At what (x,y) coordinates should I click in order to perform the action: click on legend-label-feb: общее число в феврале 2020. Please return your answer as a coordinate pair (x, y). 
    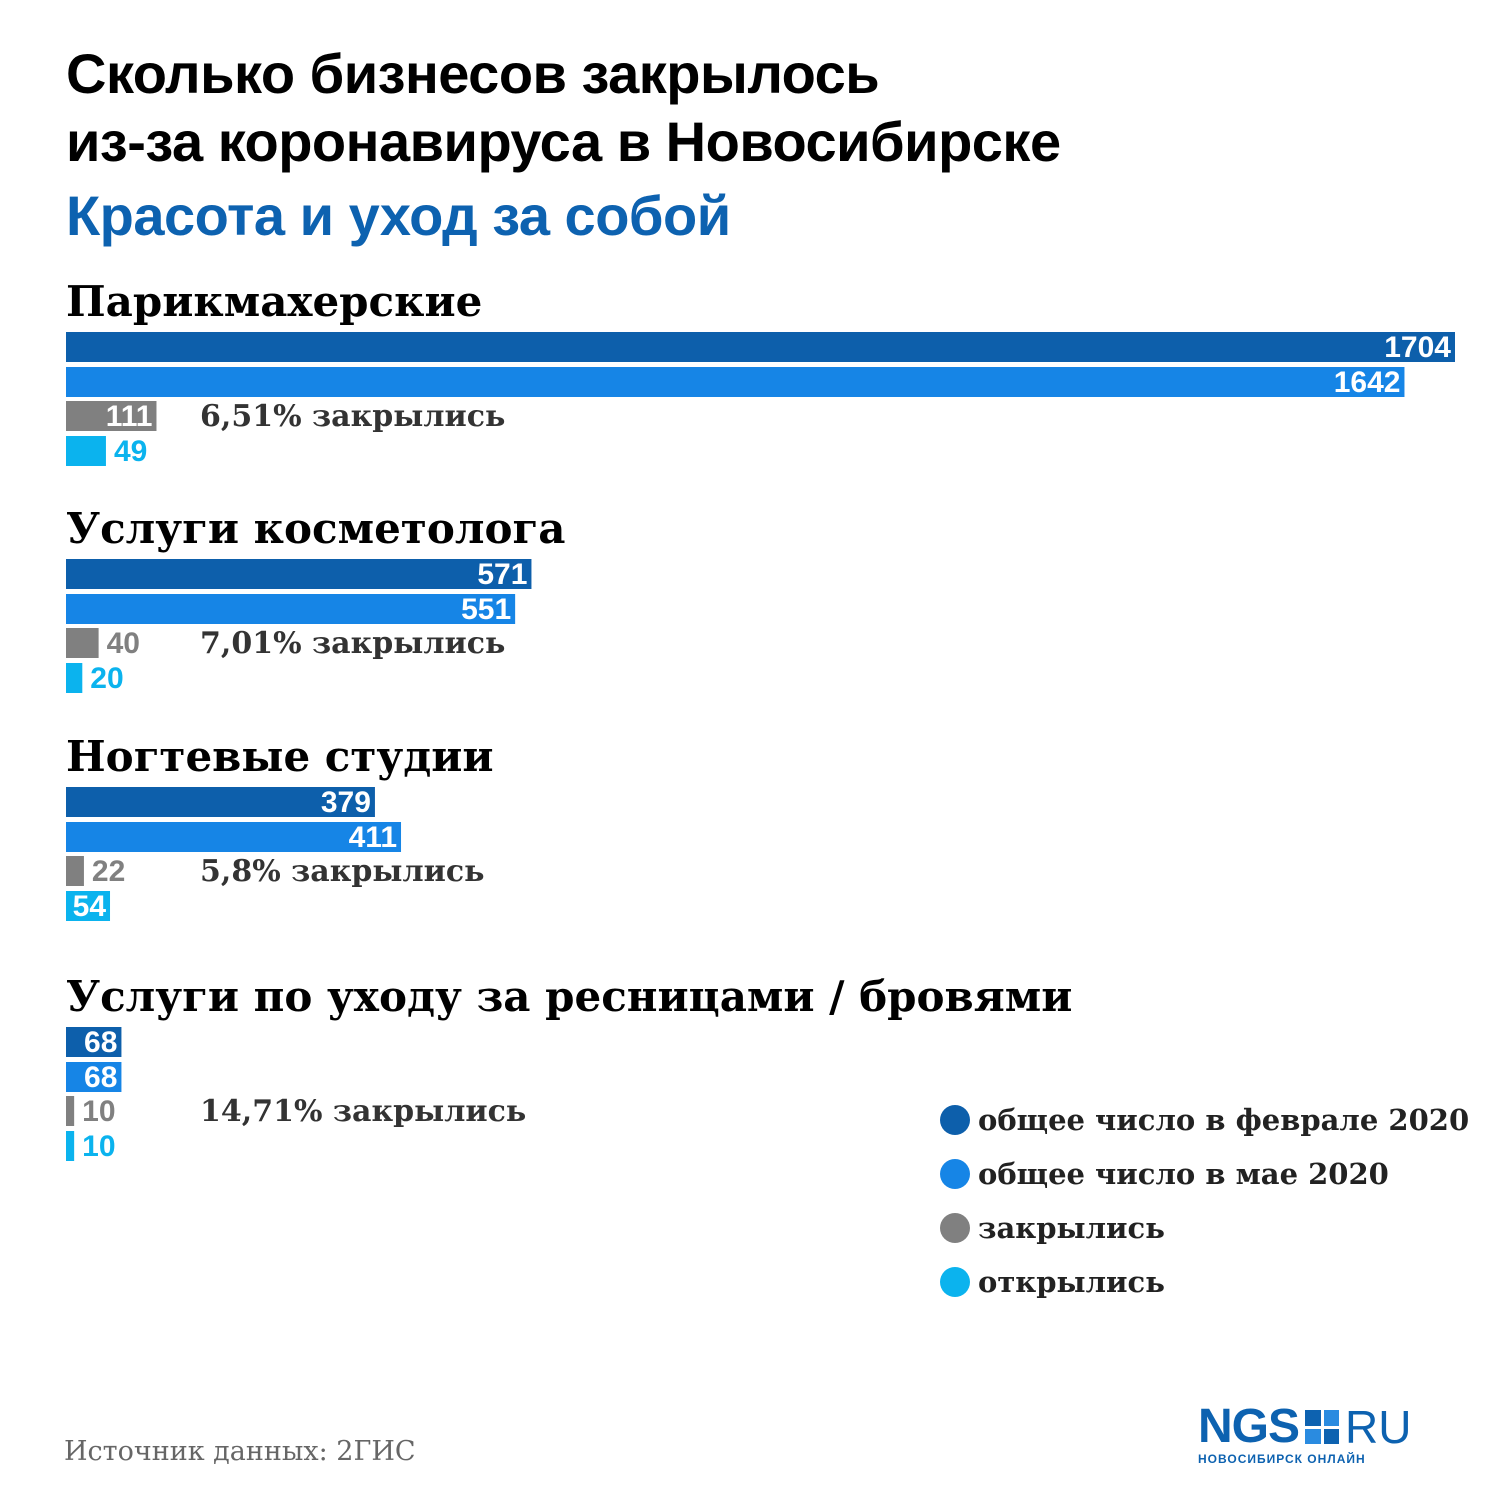
    Looking at the image, I should click on (1224, 1120).